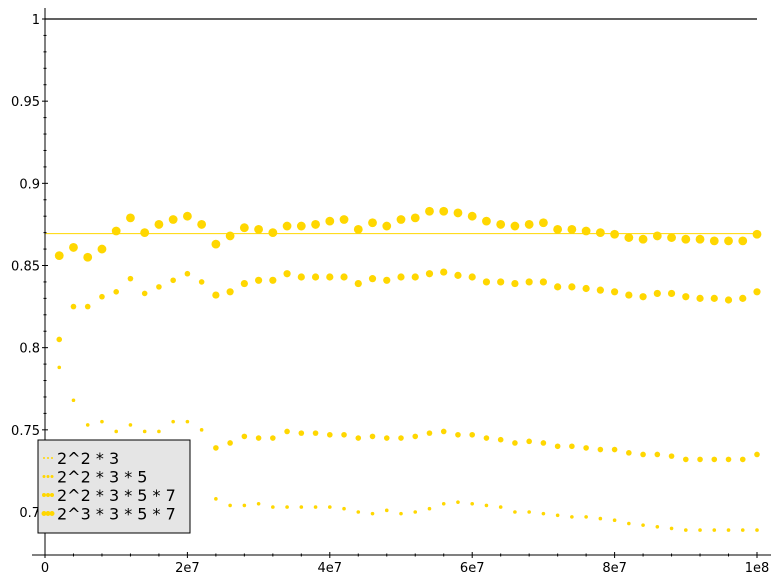 Image resolution: width=781 pixels, height=585 pixels. I want to click on legend-label: 2^2 * 3, so click(88, 458).